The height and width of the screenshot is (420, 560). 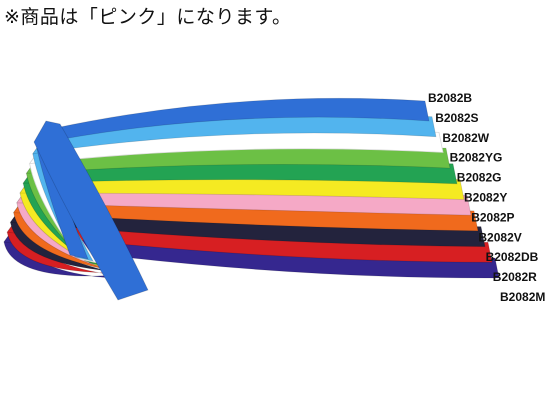 I want to click on band-code-label: B2082P, so click(x=492, y=217).